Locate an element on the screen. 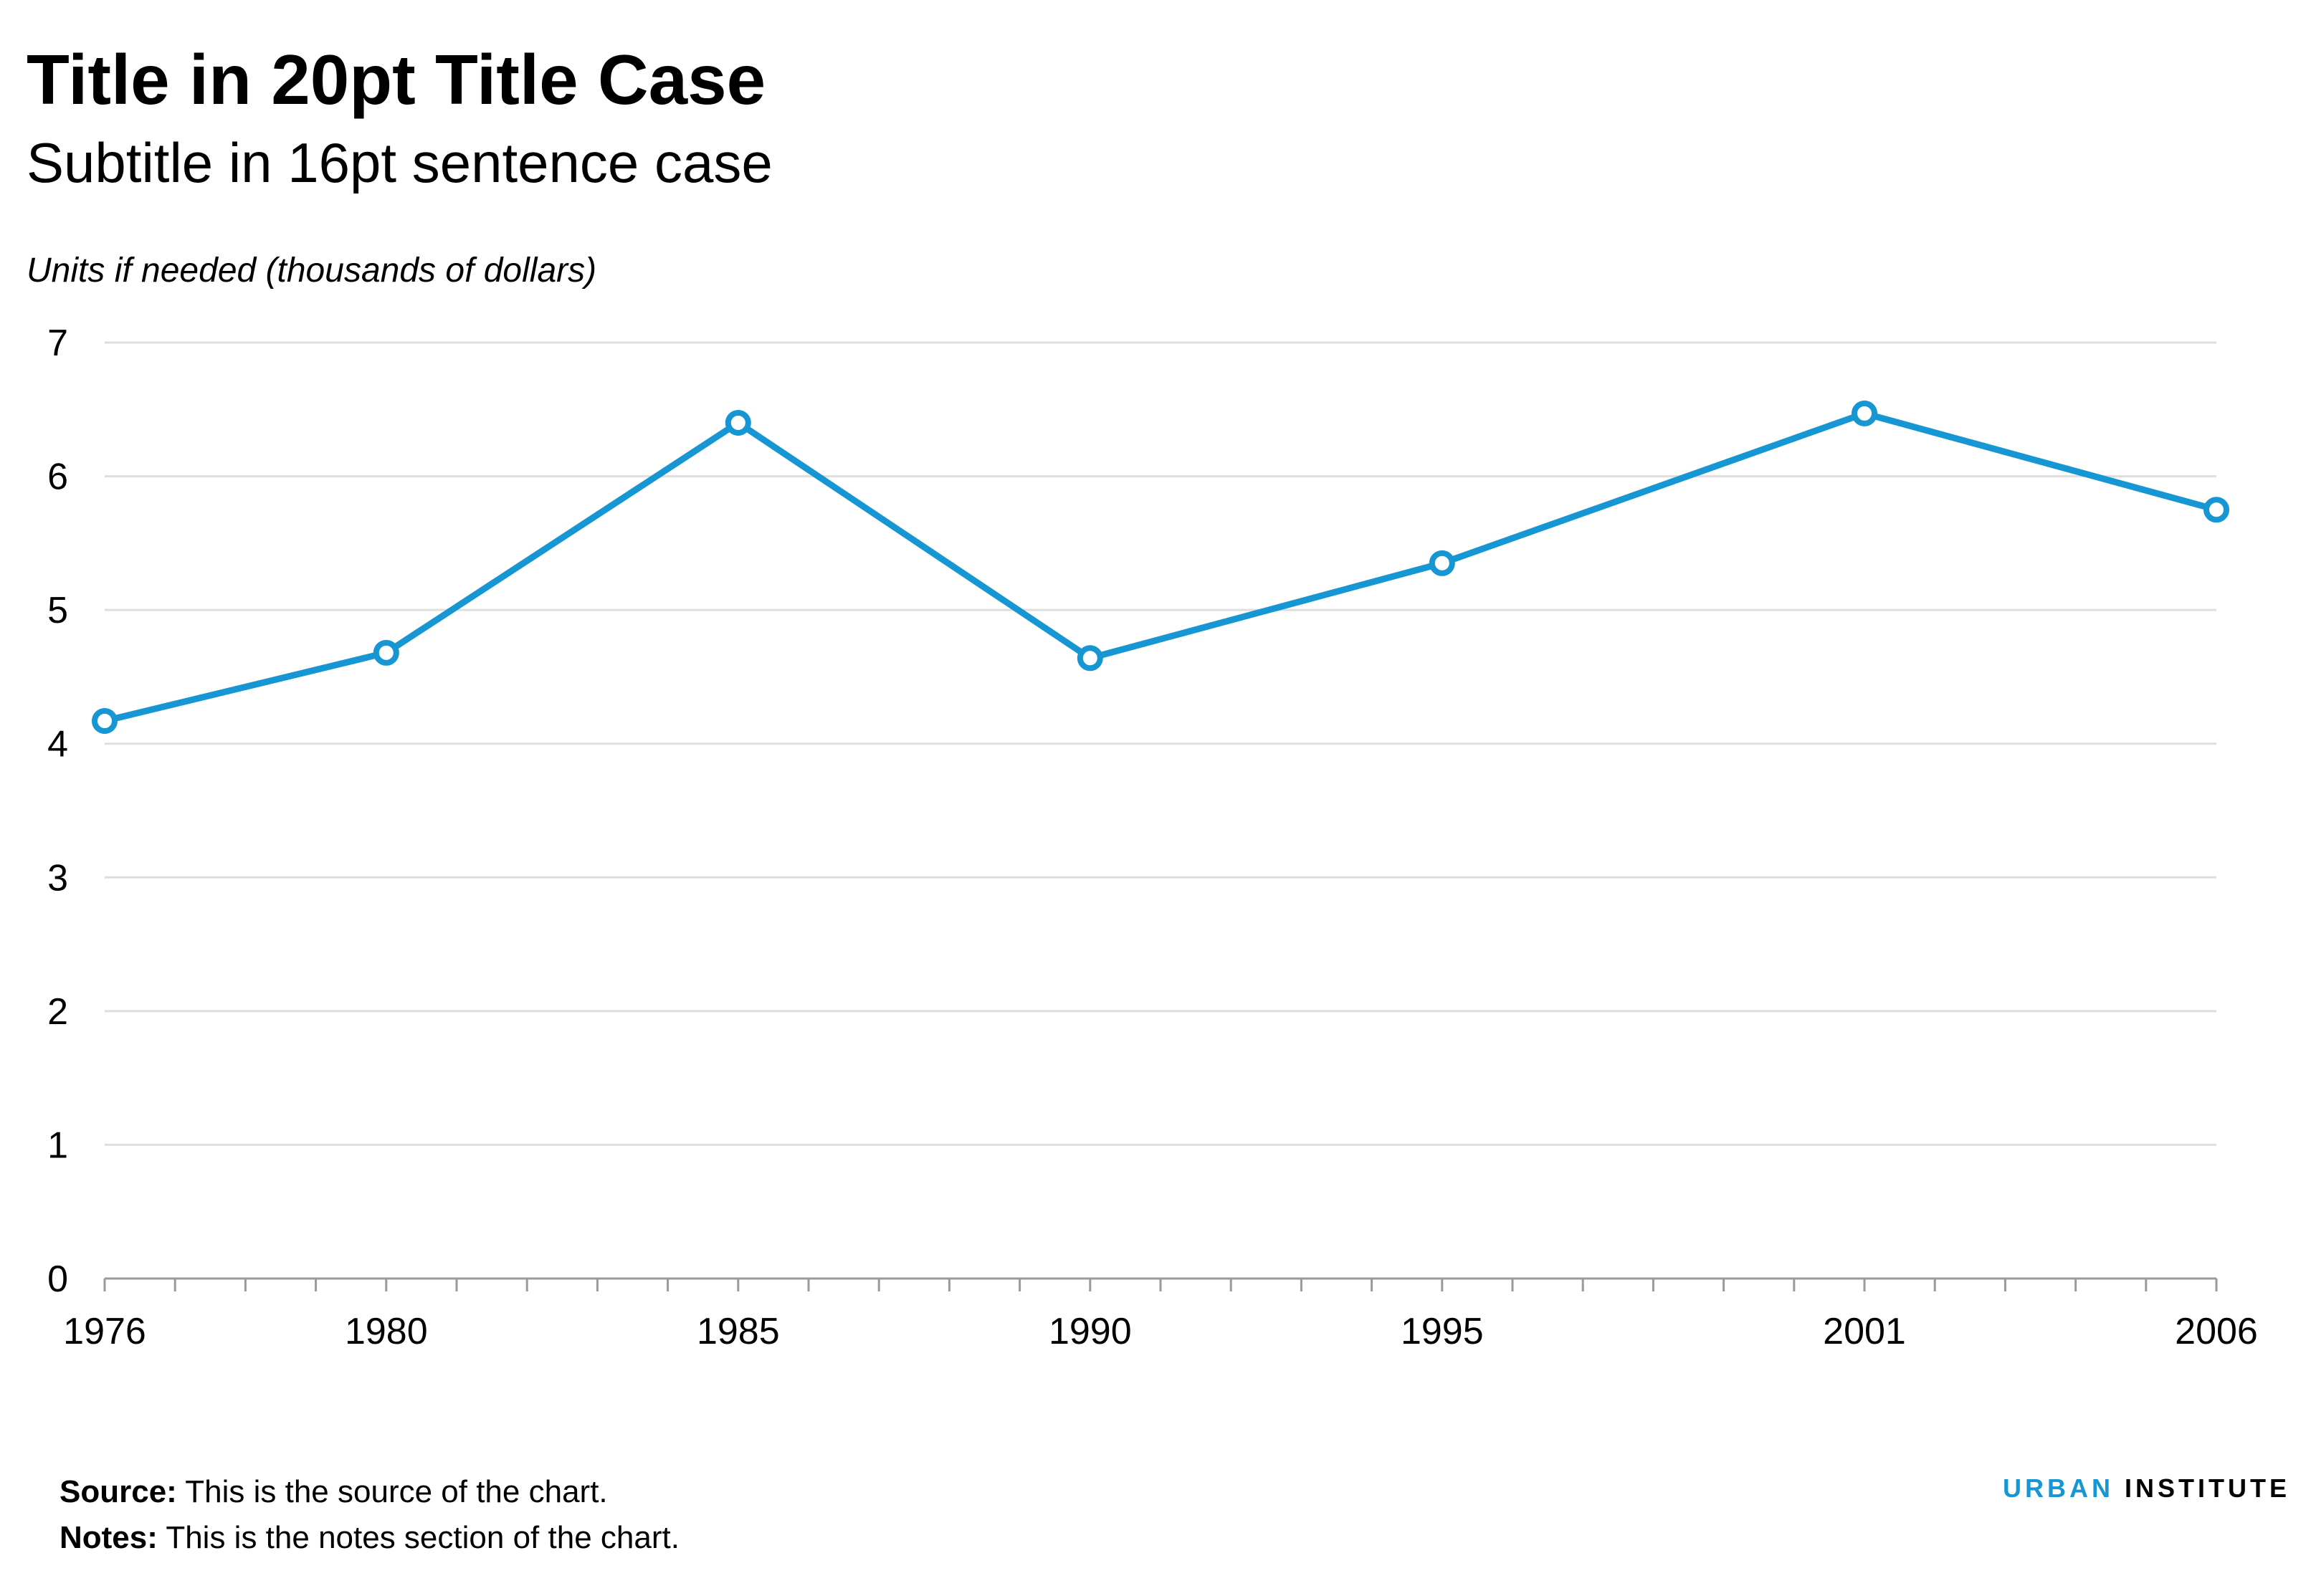  x-tick-label: 1985 is located at coordinates (738, 1332).